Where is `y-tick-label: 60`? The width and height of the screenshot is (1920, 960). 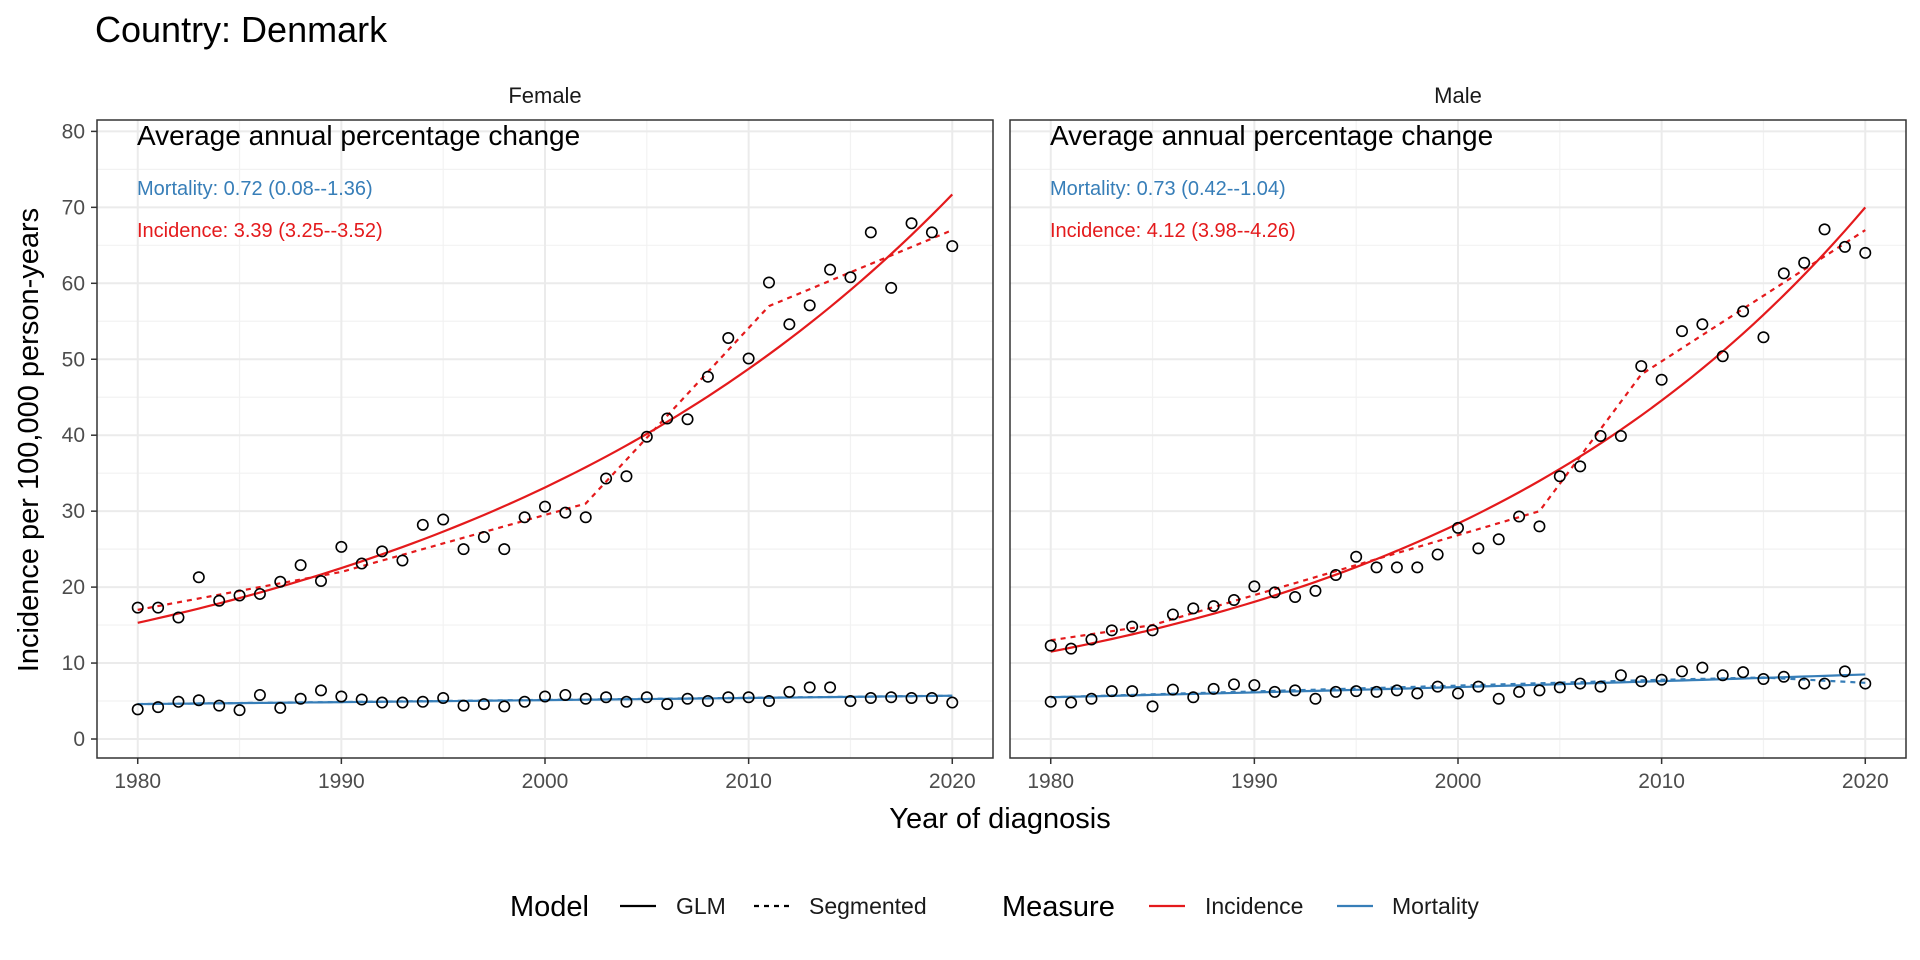 y-tick-label: 60 is located at coordinates (73, 283).